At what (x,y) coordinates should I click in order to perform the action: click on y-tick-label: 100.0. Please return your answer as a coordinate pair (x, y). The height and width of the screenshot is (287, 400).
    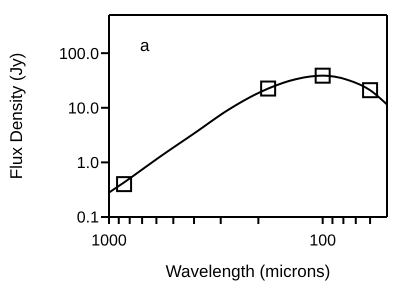
    Looking at the image, I should click on (79, 54).